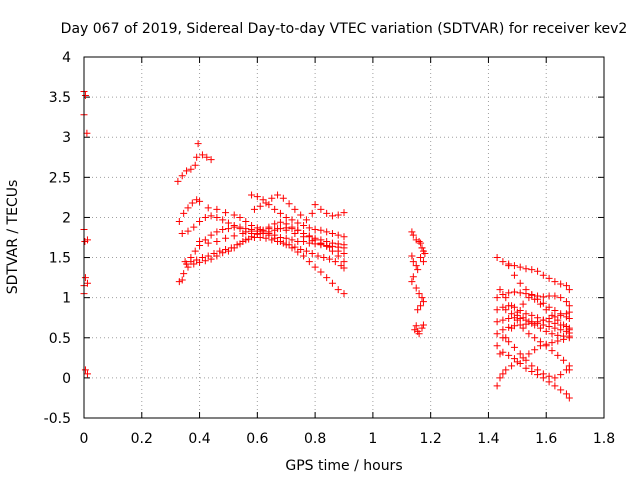 The width and height of the screenshot is (640, 480). I want to click on series-arc-rising-to-2.9, so click(194, 162).